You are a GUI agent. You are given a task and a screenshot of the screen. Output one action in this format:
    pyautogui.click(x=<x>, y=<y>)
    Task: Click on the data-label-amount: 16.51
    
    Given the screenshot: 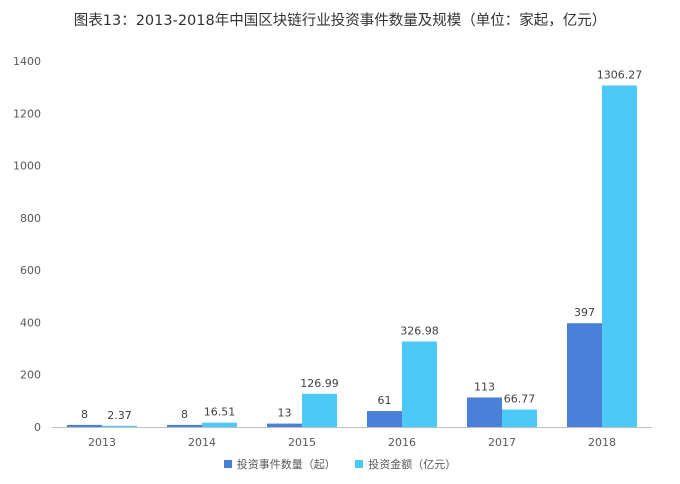 What is the action you would take?
    pyautogui.click(x=220, y=412)
    